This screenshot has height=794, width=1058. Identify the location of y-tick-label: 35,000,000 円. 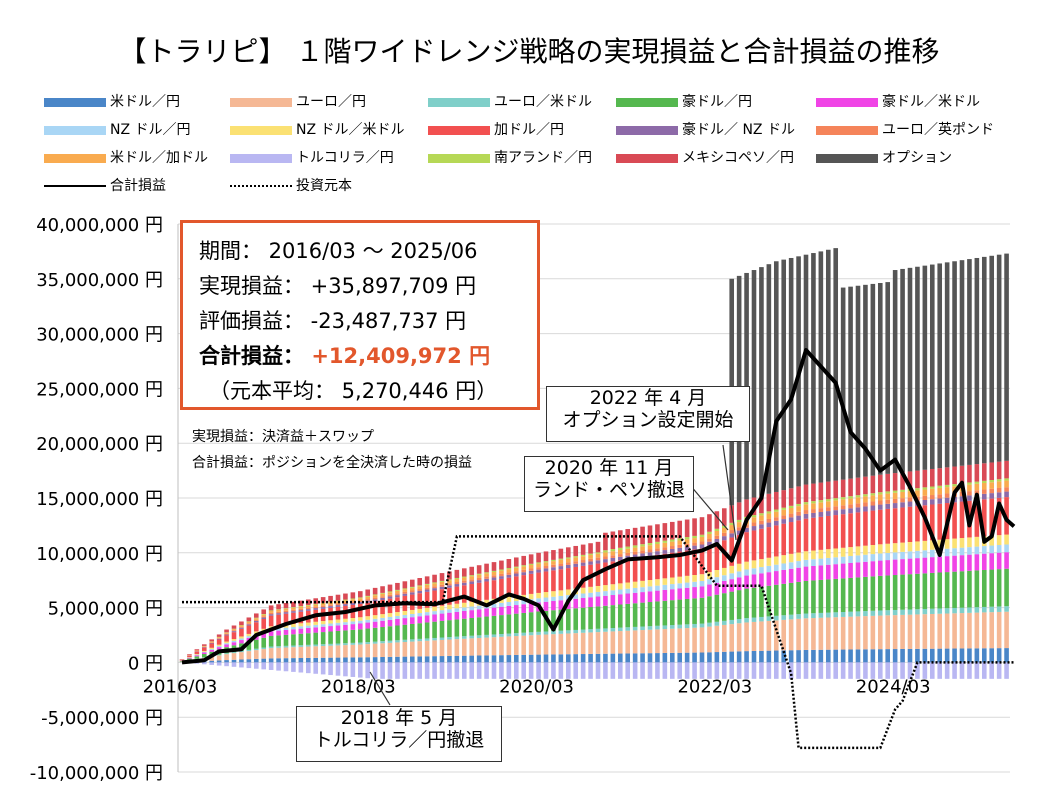
(99, 280).